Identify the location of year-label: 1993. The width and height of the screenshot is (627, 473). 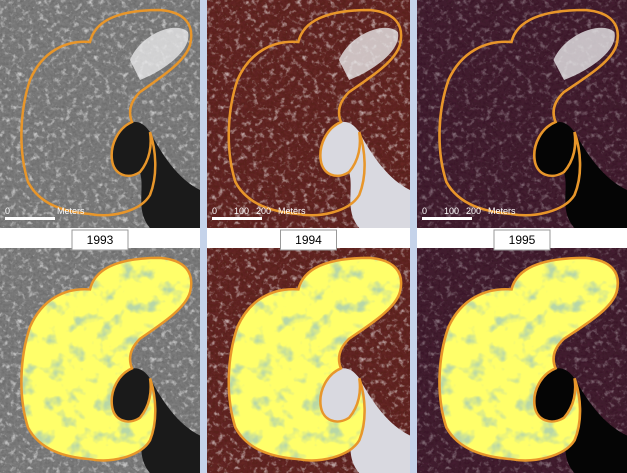
(100, 240).